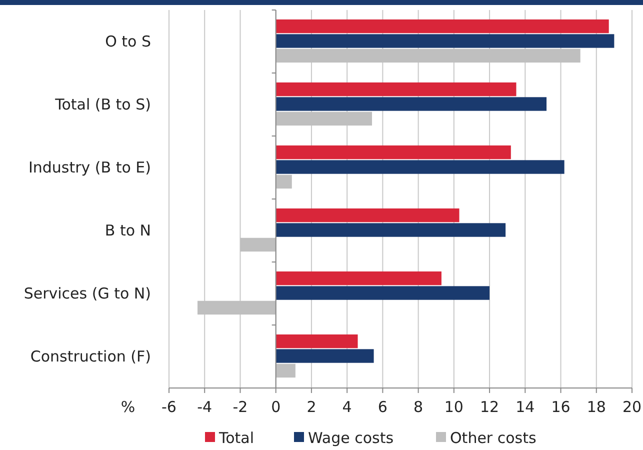 The height and width of the screenshot is (450, 643). What do you see at coordinates (128, 407) in the screenshot?
I see `x-axis-title: %` at bounding box center [128, 407].